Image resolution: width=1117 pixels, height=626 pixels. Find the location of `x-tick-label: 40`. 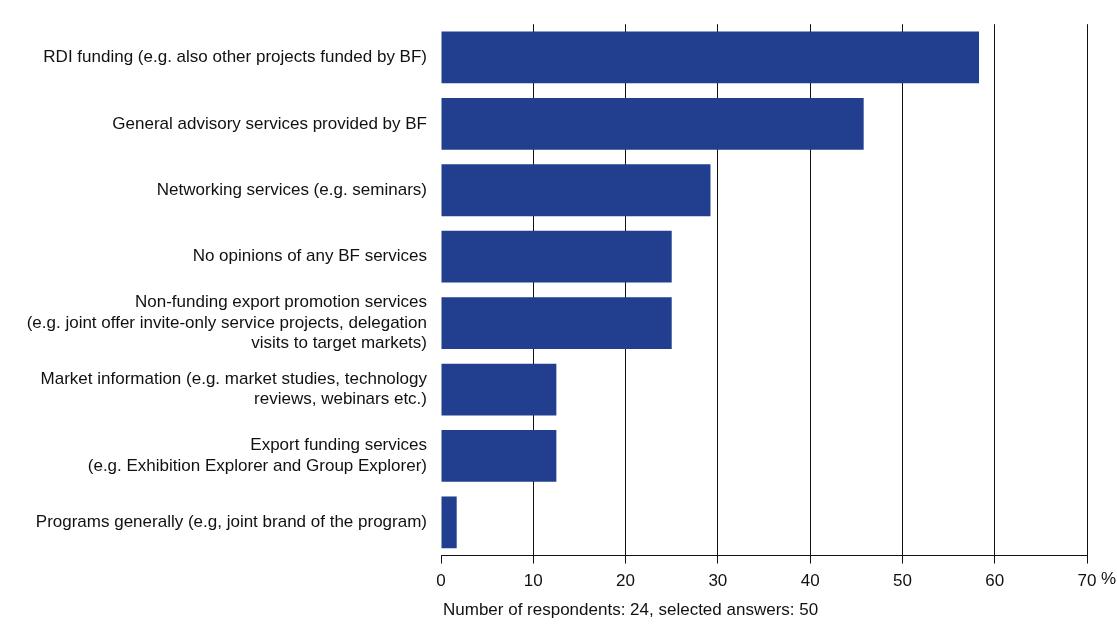

x-tick-label: 40 is located at coordinates (810, 581).